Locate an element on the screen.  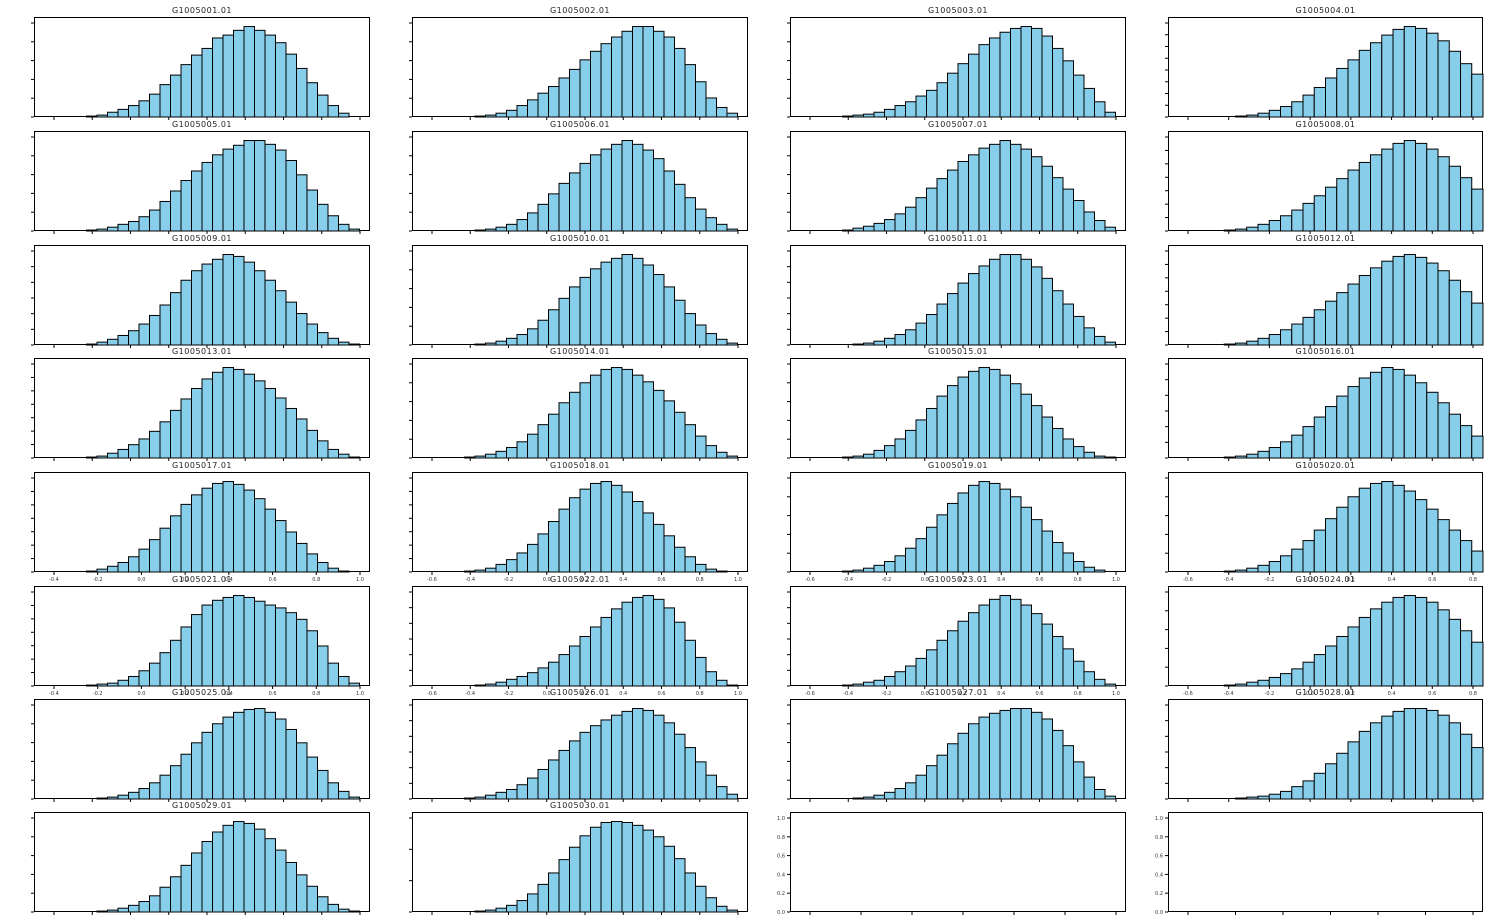
histogram-plot is located at coordinates (956, 68).